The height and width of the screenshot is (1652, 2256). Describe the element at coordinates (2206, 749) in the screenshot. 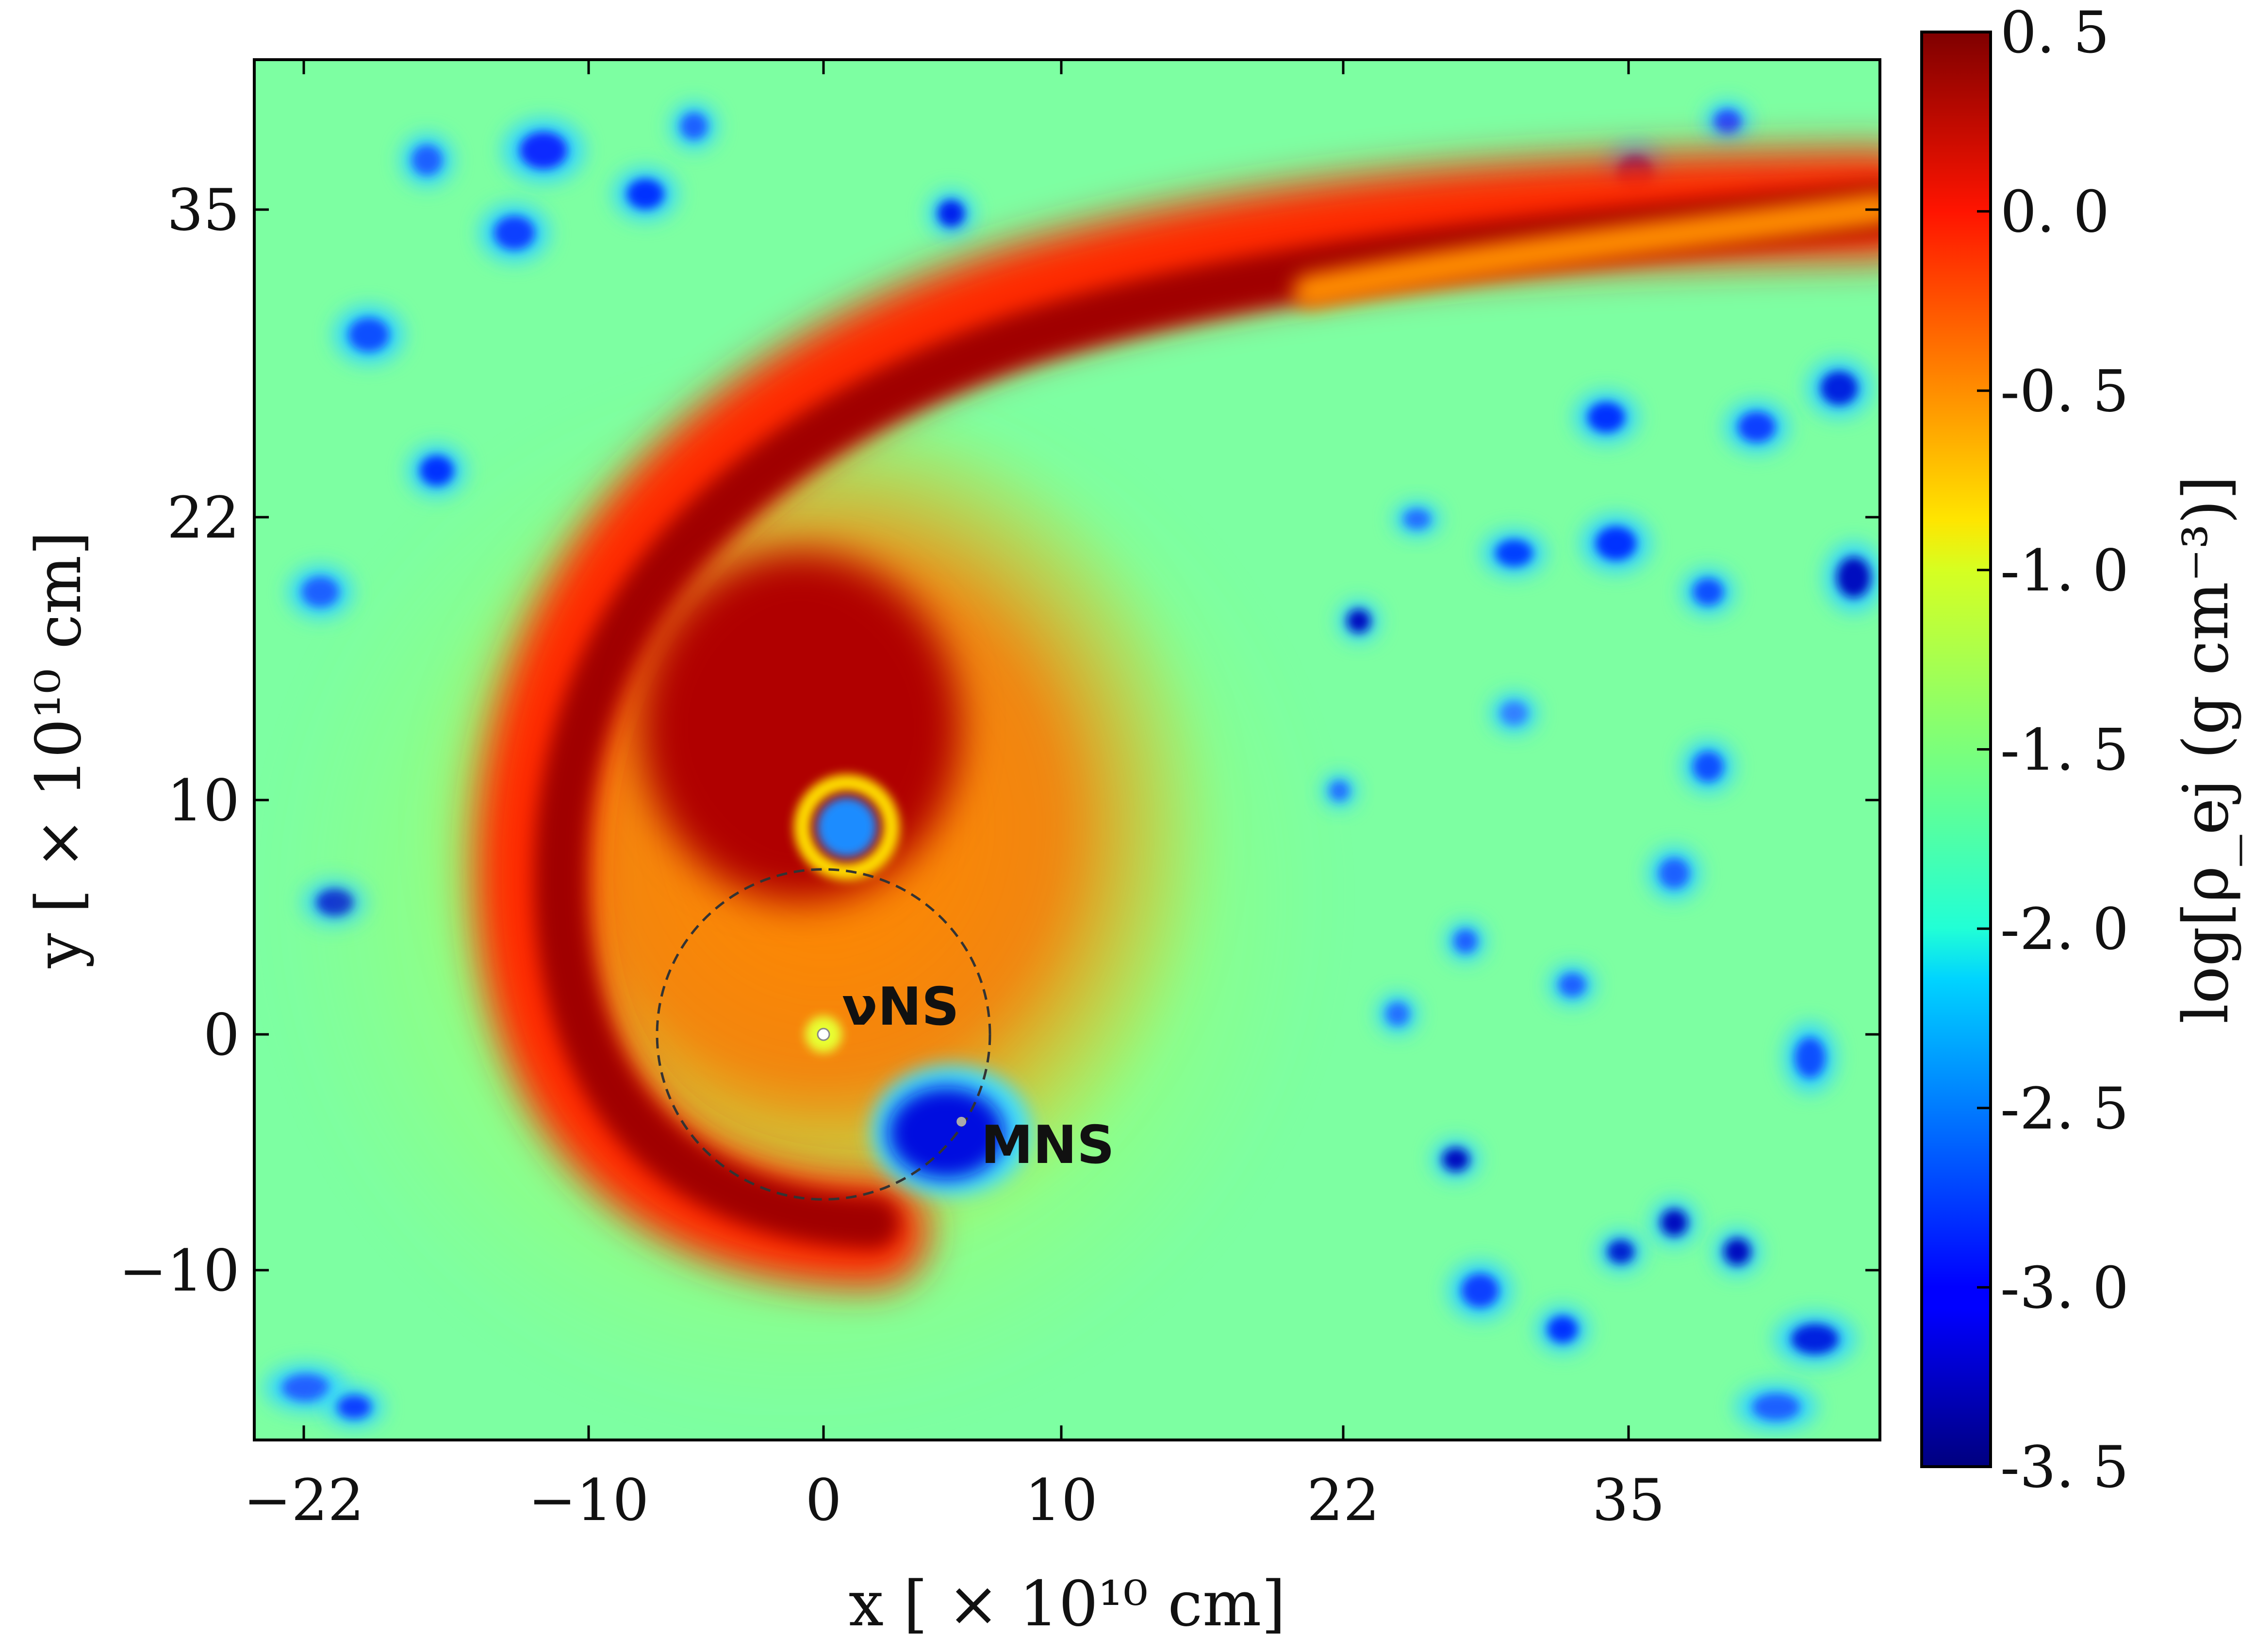

I see `colorbar-label: log[ρ_ej (g cm⁻³)]` at that location.